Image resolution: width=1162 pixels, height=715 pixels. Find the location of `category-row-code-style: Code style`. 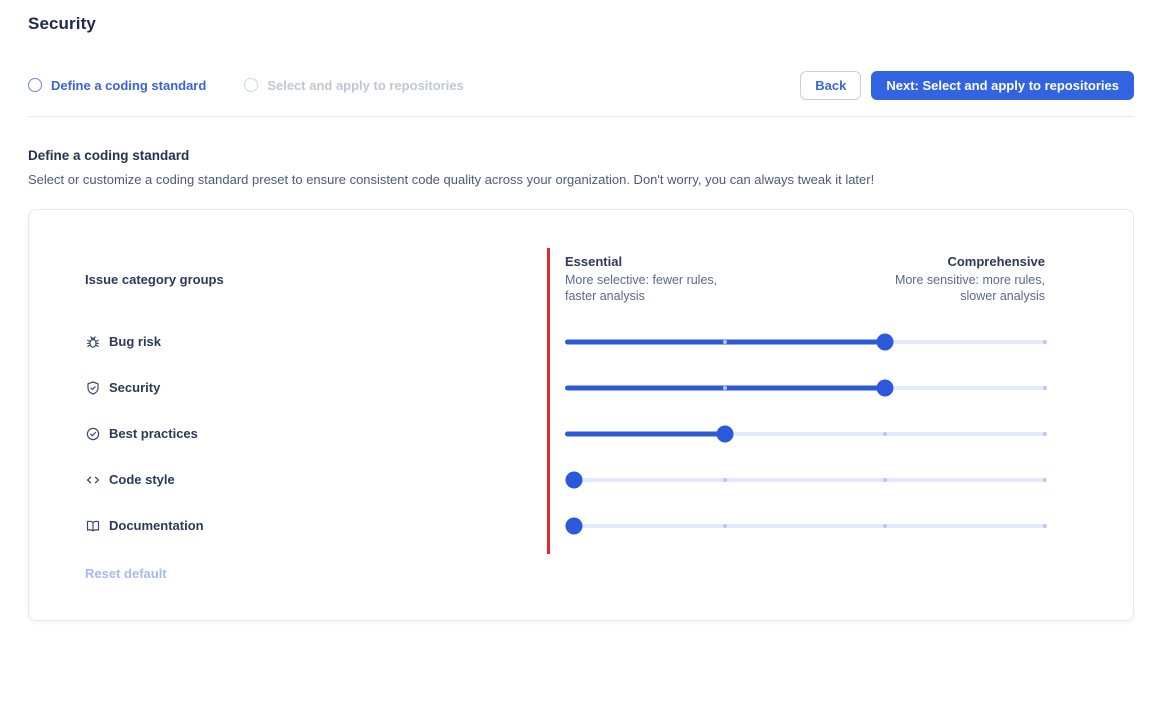

category-row-code-style: Code style is located at coordinates (566, 480).